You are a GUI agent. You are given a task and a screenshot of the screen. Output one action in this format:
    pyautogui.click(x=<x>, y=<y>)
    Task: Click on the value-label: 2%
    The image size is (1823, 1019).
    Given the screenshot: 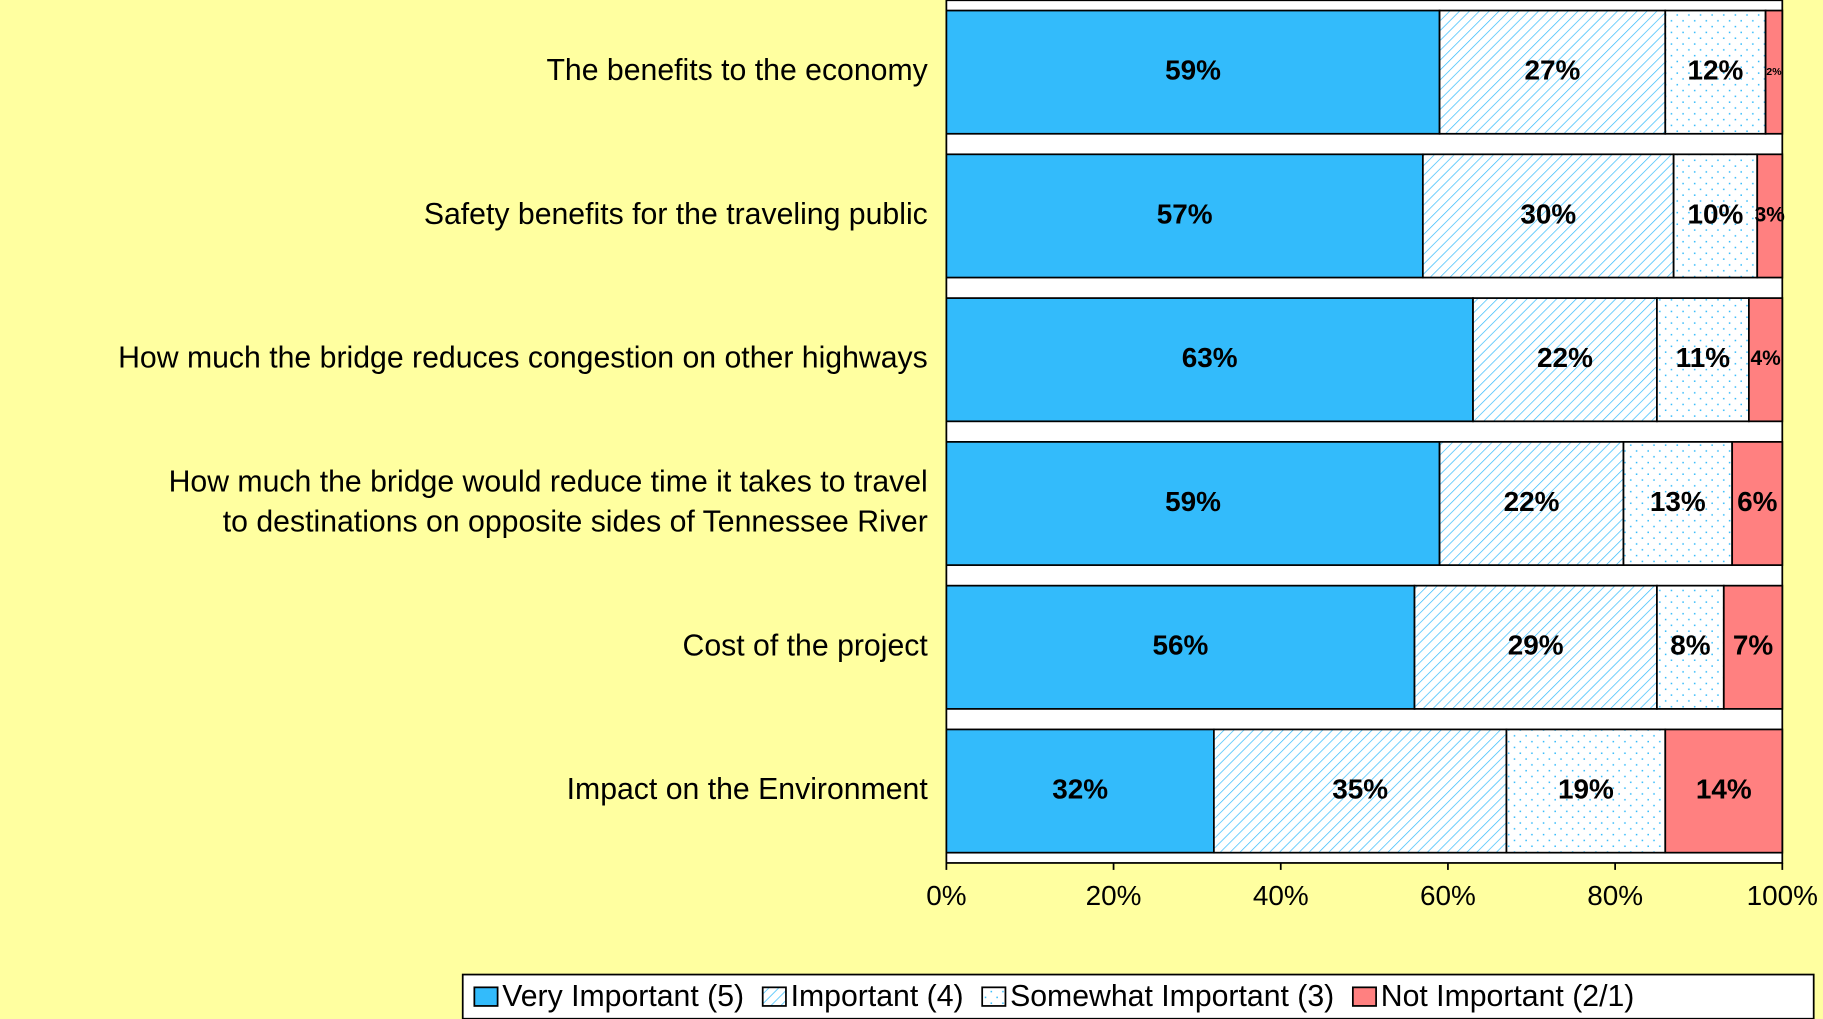 What is the action you would take?
    pyautogui.click(x=1774, y=72)
    